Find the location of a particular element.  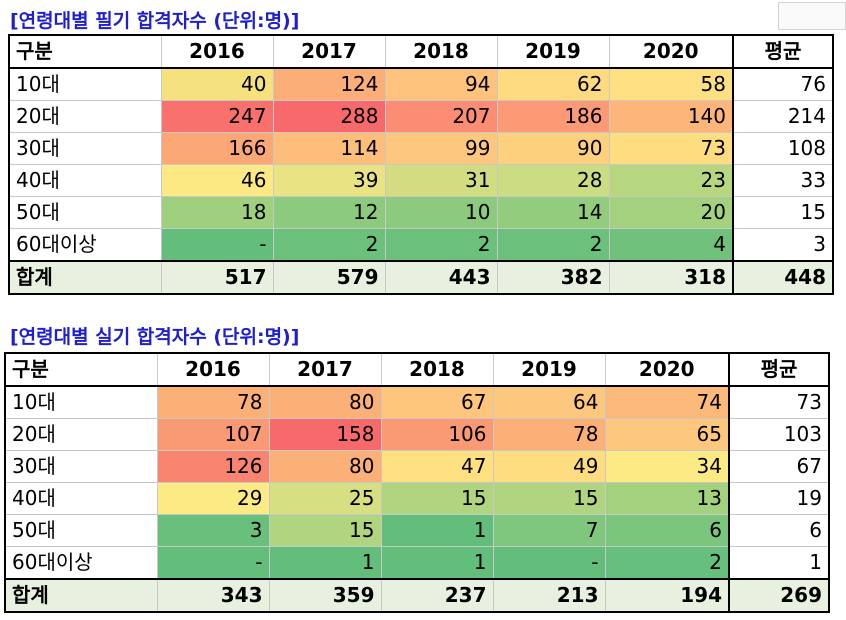

value-cell: 107 is located at coordinates (213, 434).